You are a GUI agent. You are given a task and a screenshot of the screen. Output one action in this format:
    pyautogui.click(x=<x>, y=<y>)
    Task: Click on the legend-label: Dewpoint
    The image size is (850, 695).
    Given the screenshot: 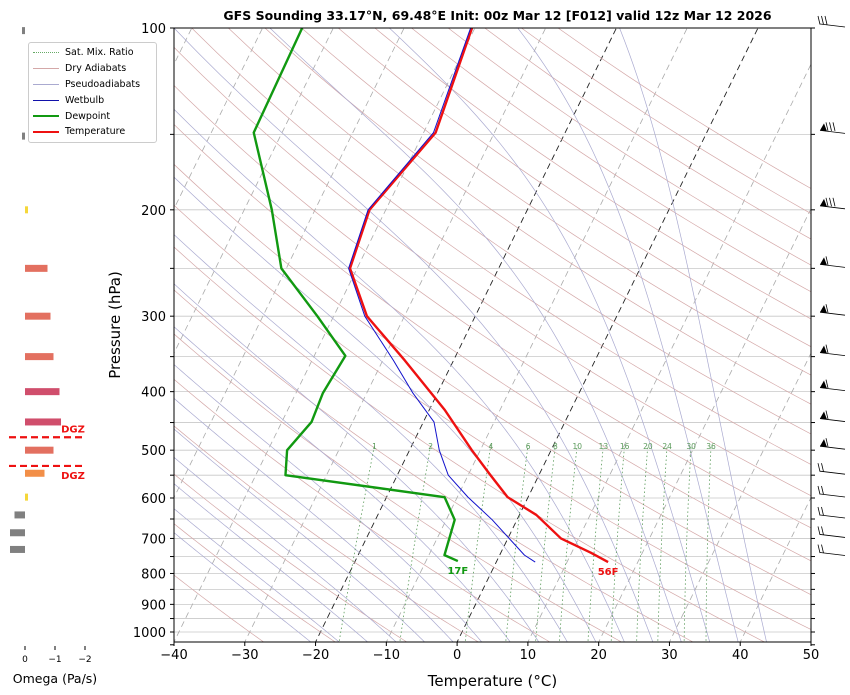 What is the action you would take?
    pyautogui.click(x=88, y=116)
    